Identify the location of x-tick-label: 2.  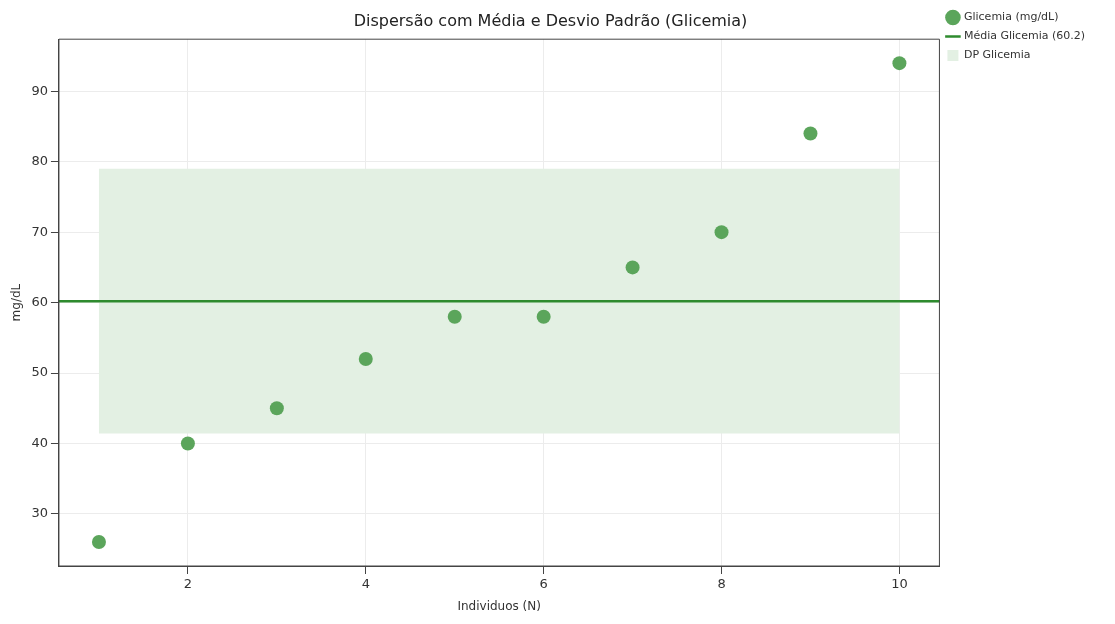
(188, 584).